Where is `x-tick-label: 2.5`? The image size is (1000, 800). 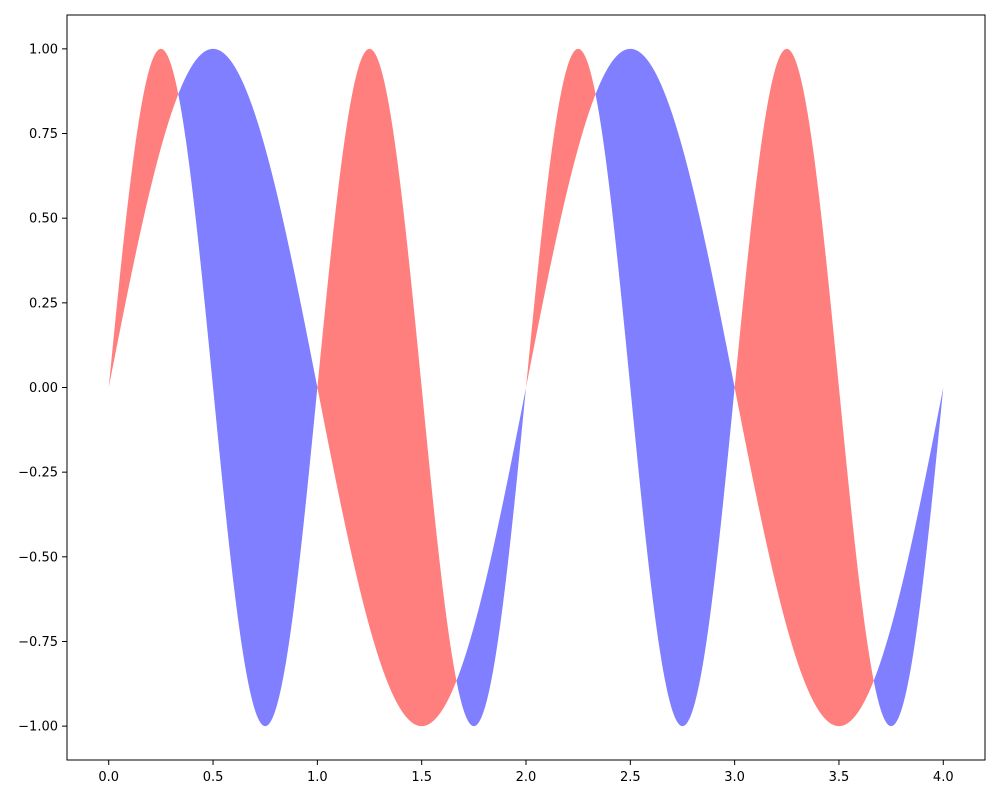
x-tick-label: 2.5 is located at coordinates (630, 777).